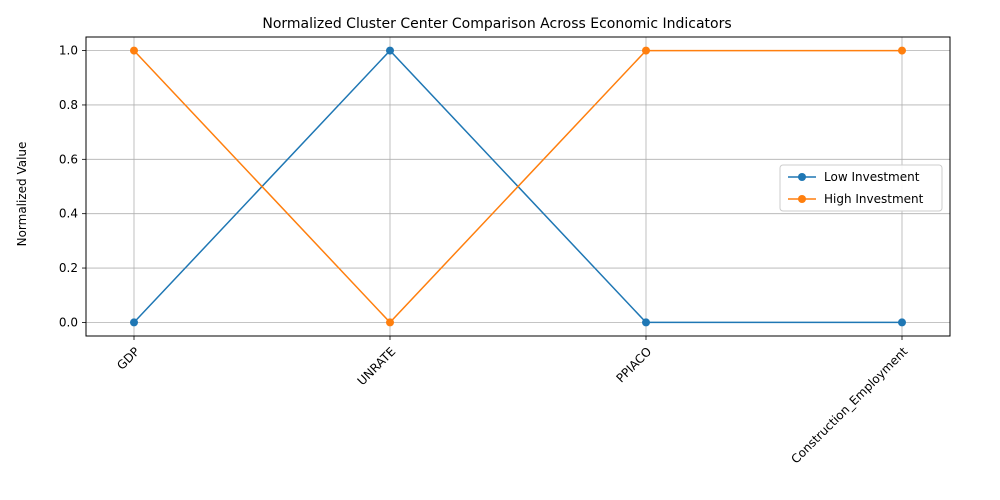 The width and height of the screenshot is (1000, 500). I want to click on legend-item: High Investment, so click(856, 199).